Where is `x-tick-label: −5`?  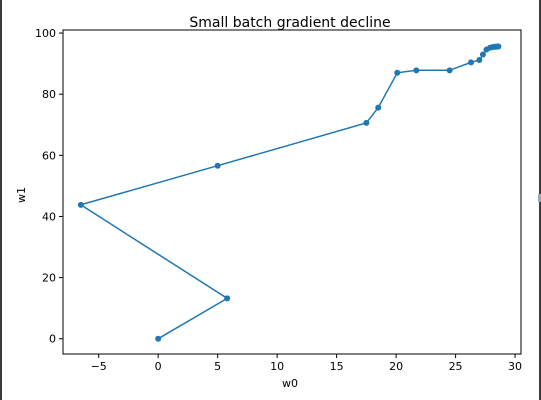 x-tick-label: −5 is located at coordinates (99, 366).